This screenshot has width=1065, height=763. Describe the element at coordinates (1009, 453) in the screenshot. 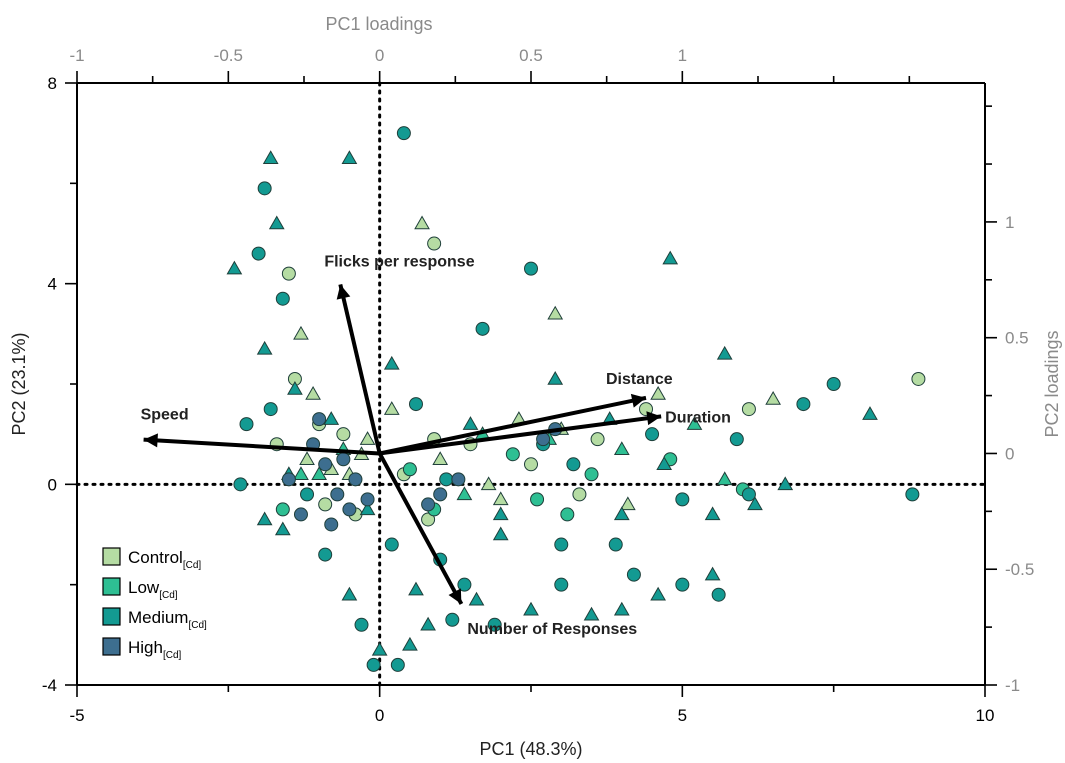

I see `y2-tick-label: 0` at that location.